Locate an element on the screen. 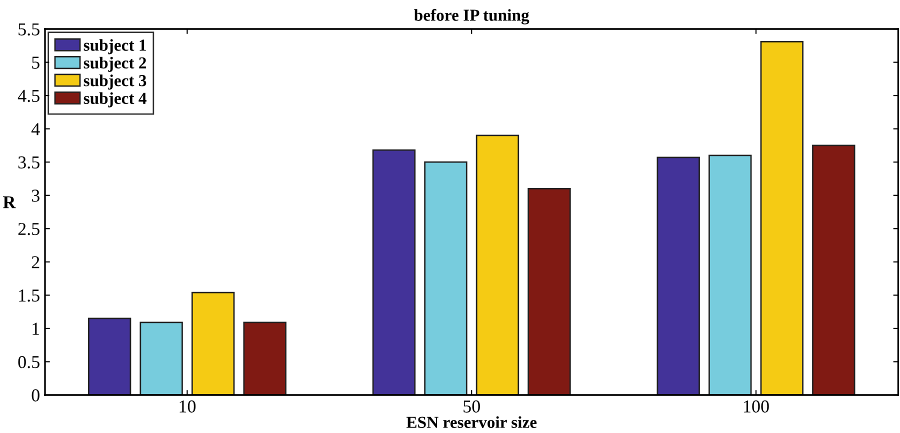 Image resolution: width=900 pixels, height=433 pixels. y-tick-label: 4.5 is located at coordinates (29, 96).